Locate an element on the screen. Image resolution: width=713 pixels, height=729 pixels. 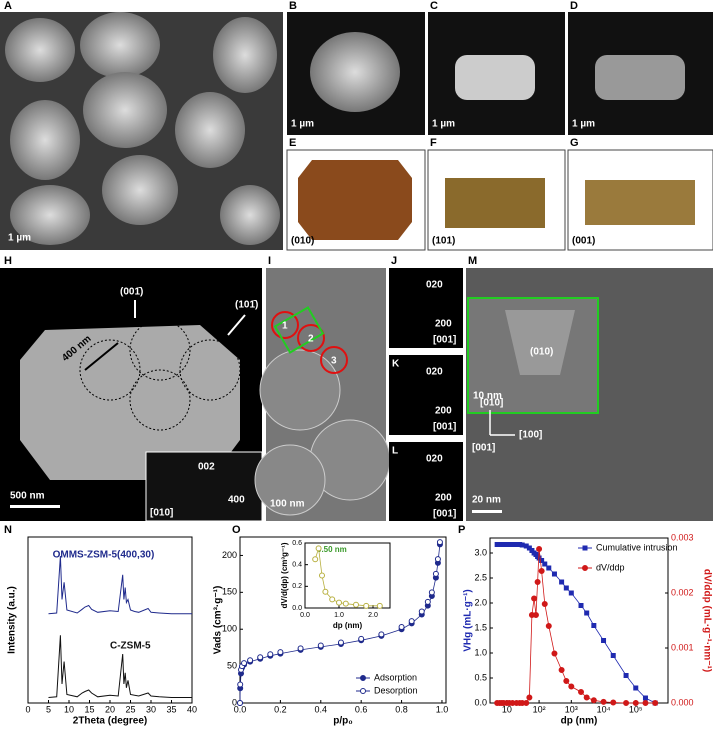
x-tick-label: 0.6 is located at coordinates (361, 709).